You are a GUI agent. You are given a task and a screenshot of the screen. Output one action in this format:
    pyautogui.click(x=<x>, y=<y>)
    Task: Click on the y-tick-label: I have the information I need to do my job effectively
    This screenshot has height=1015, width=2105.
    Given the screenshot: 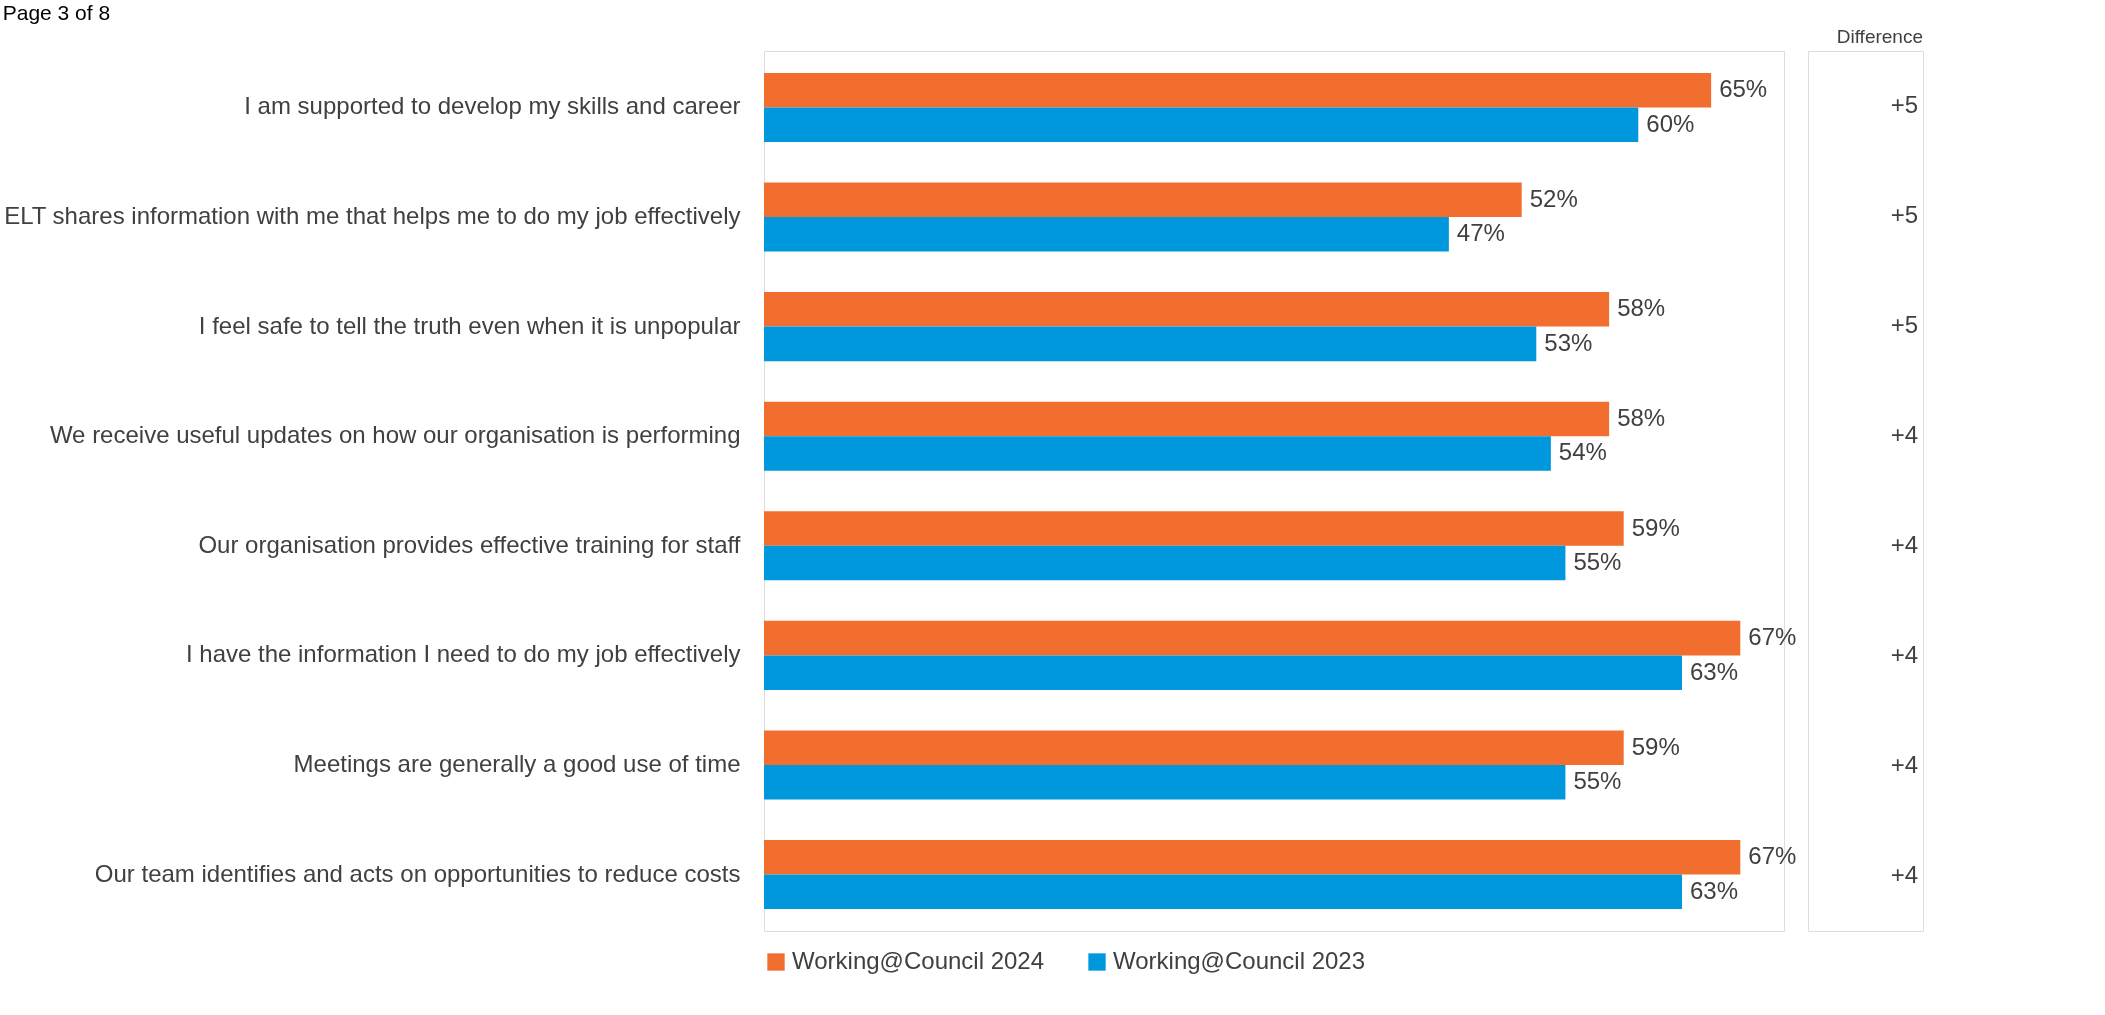 What is the action you would take?
    pyautogui.click(x=463, y=654)
    